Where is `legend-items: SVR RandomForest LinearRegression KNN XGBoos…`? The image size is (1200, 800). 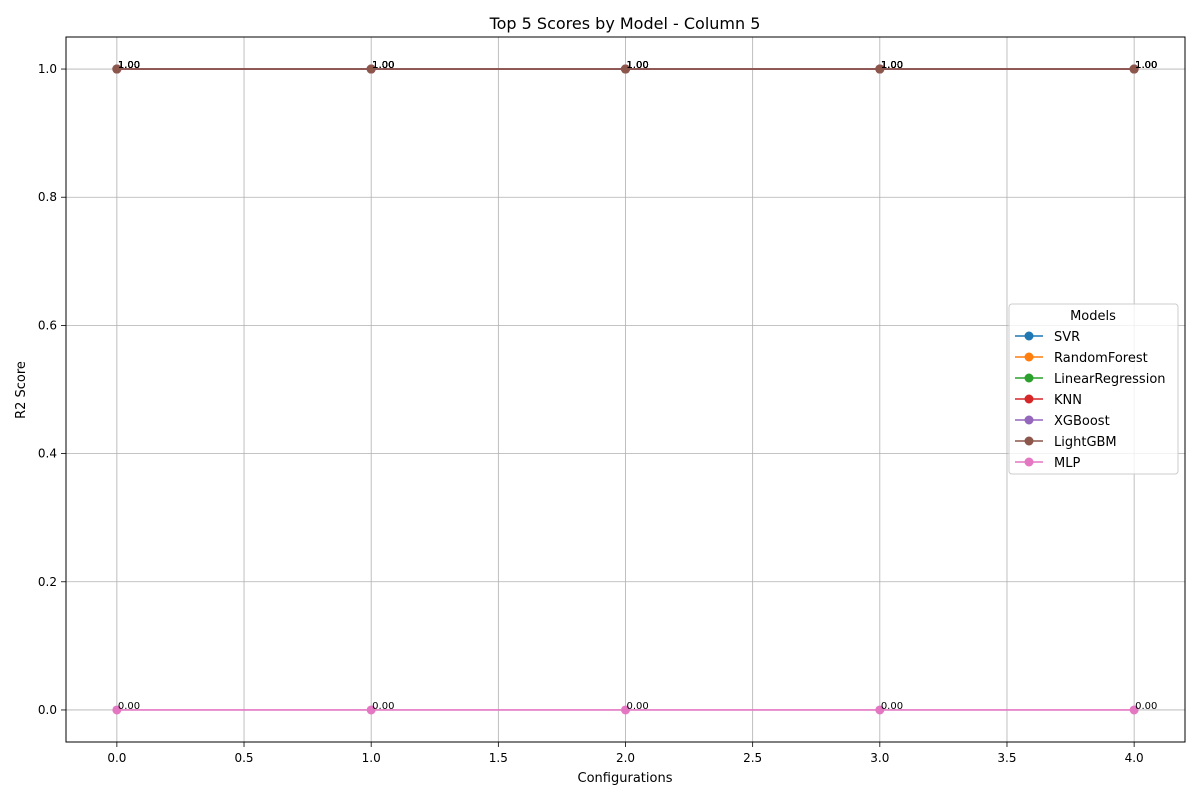
legend-items: SVR RandomForest LinearRegression KNN XGBoos… is located at coordinates (1090, 400).